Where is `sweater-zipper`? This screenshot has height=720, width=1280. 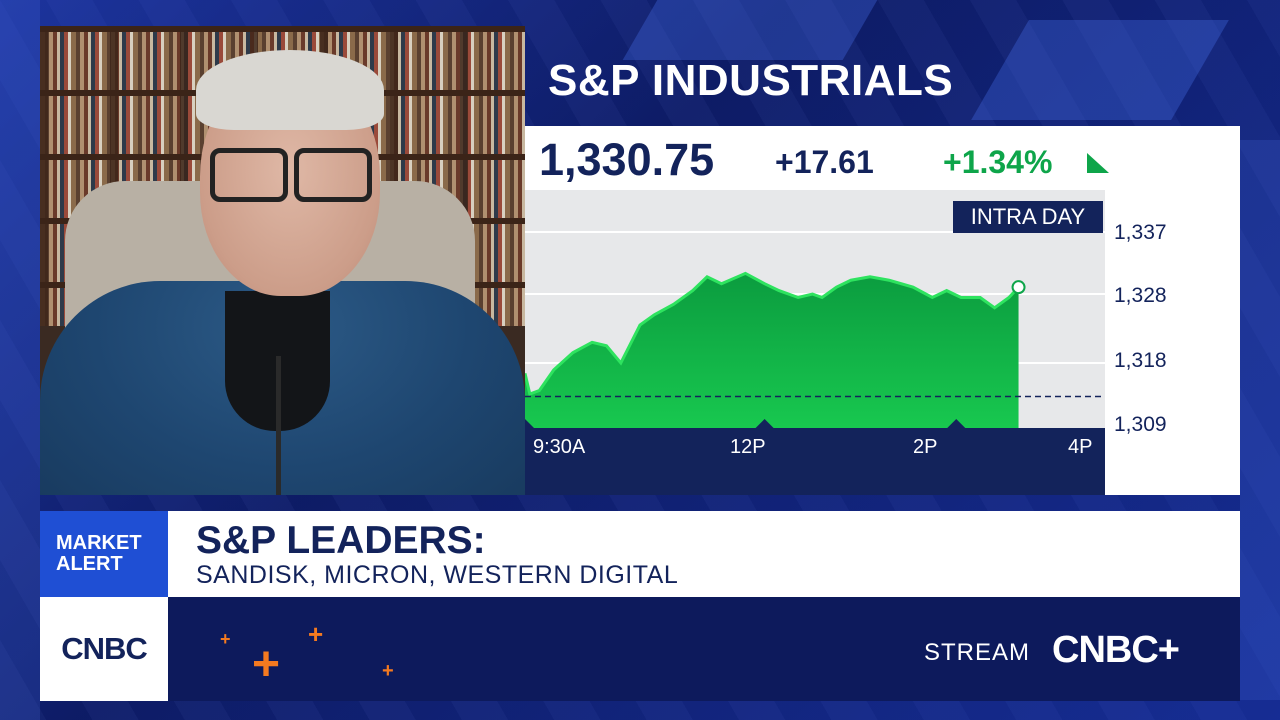
sweater-zipper is located at coordinates (278, 425).